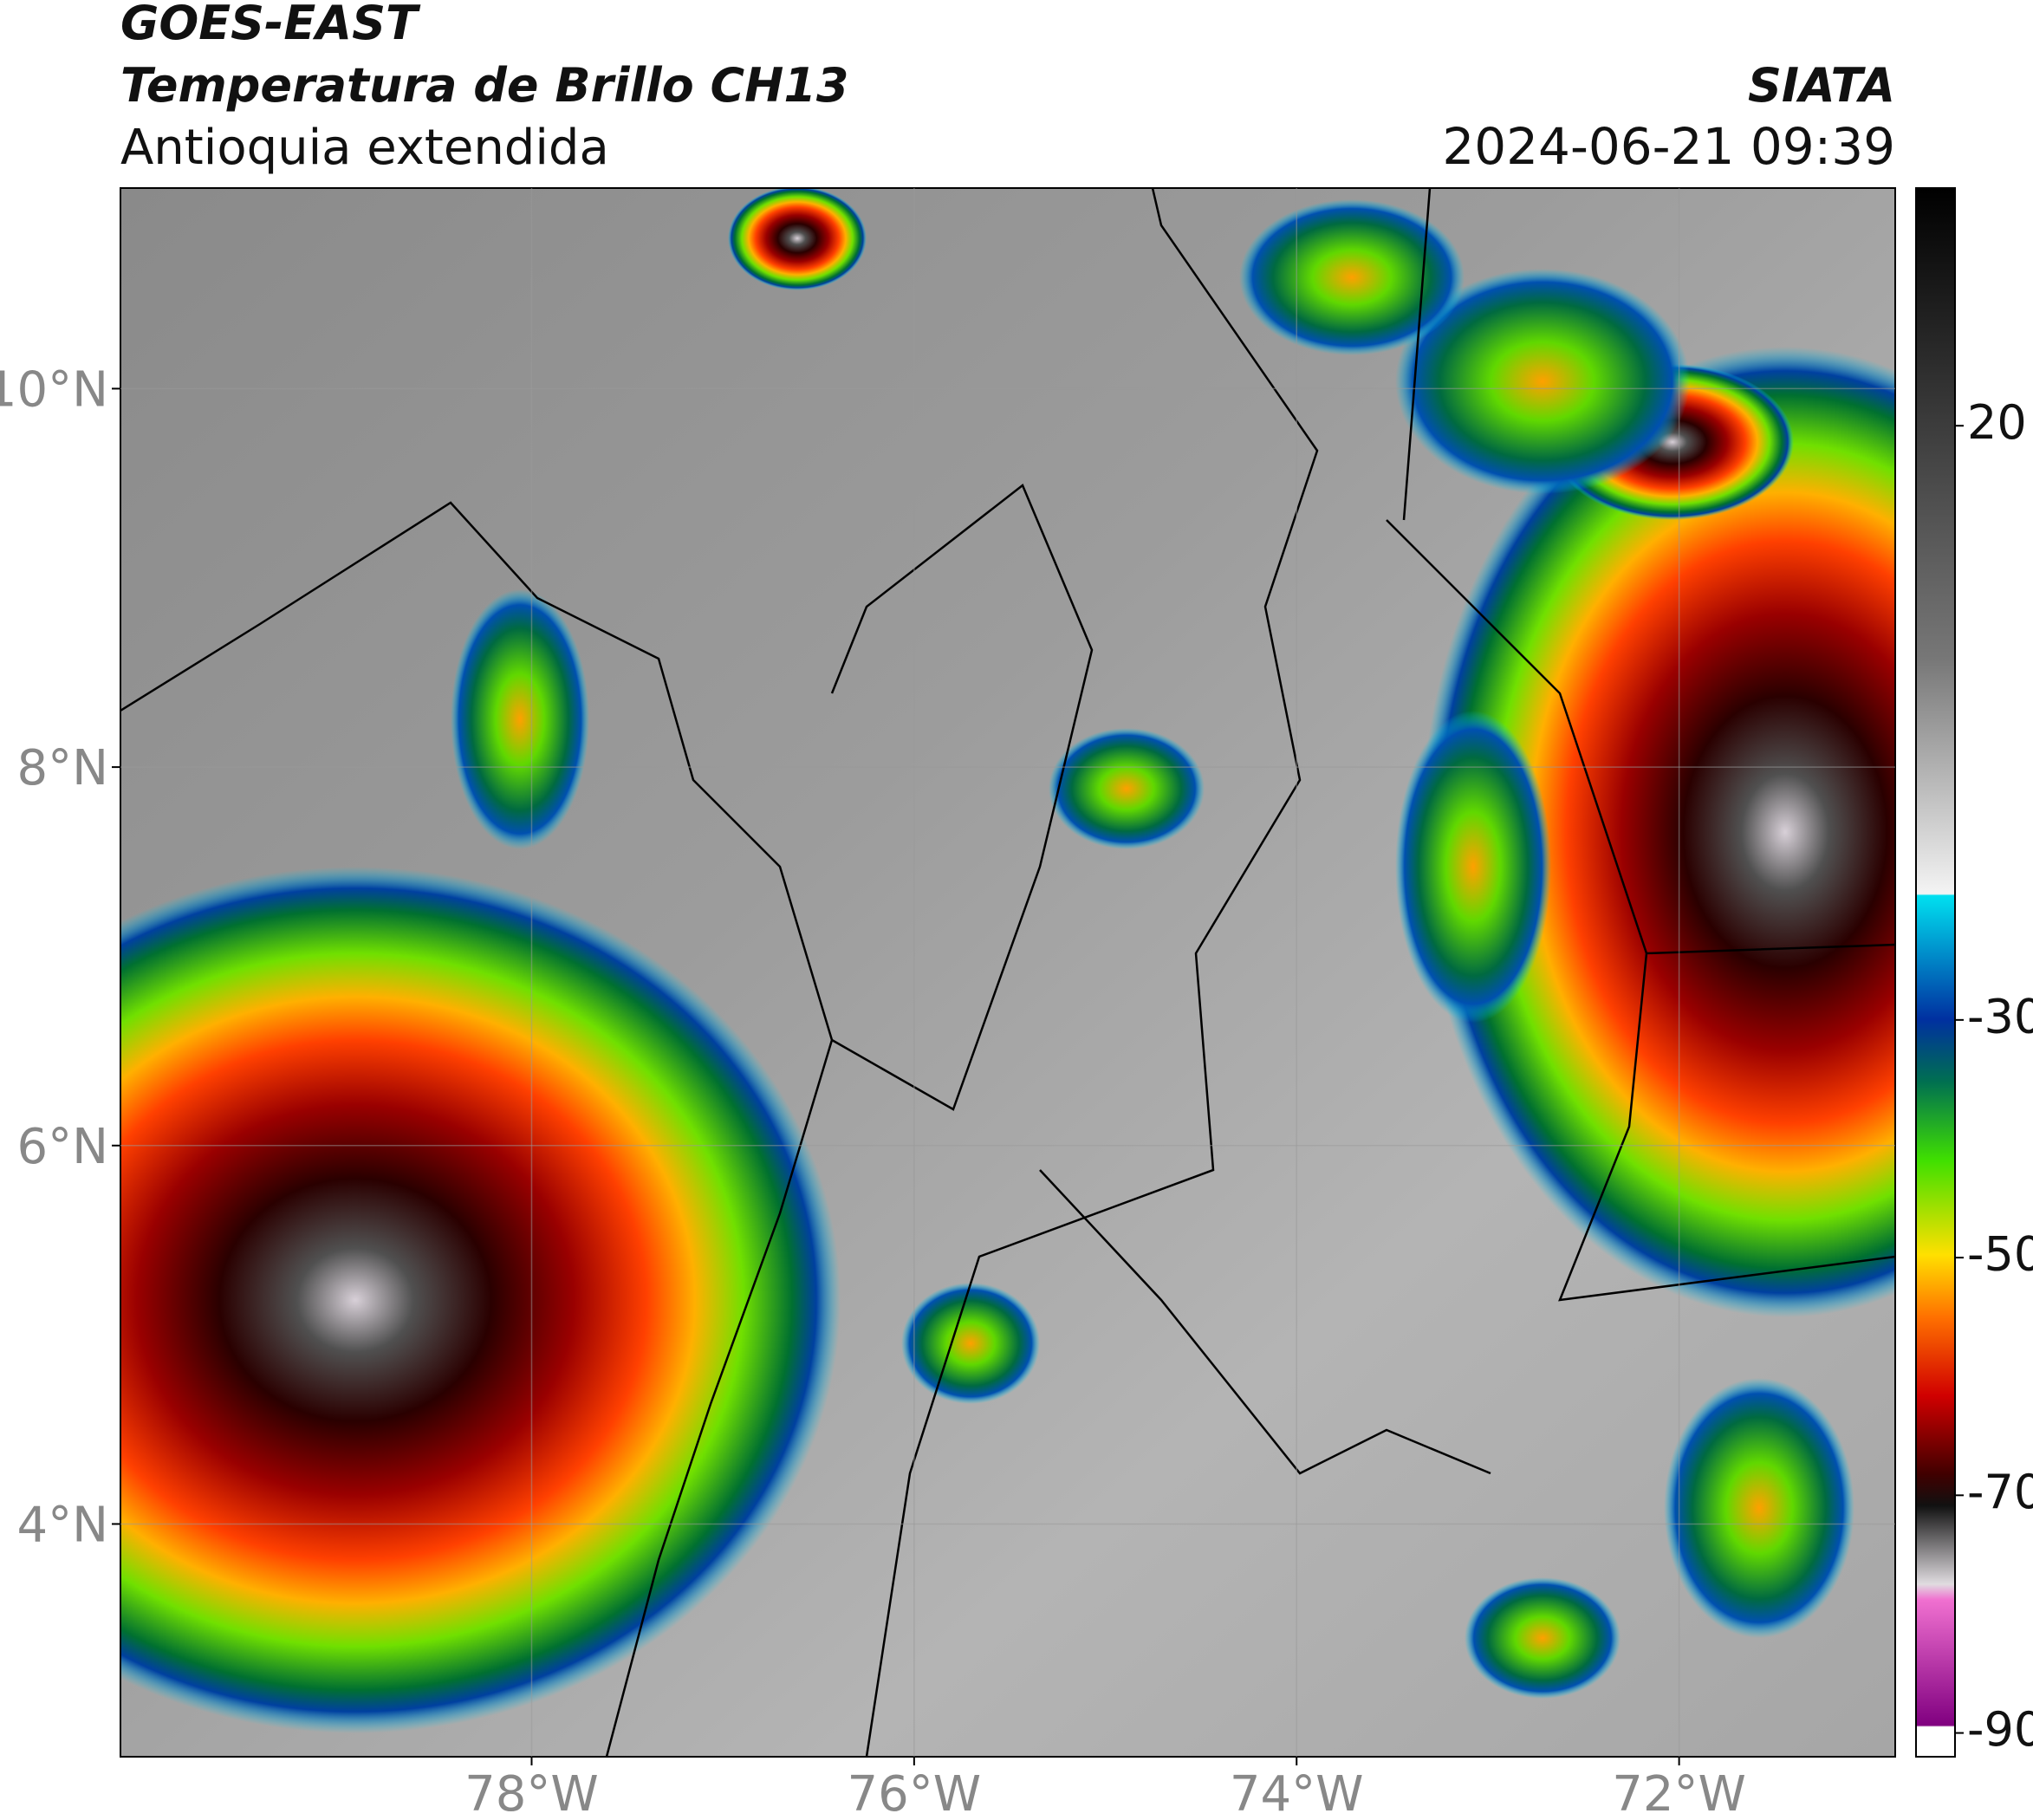 Image resolution: width=2033 pixels, height=1820 pixels. Describe the element at coordinates (1997, 422) in the screenshot. I see `colorbar-tick-label: 20` at that location.